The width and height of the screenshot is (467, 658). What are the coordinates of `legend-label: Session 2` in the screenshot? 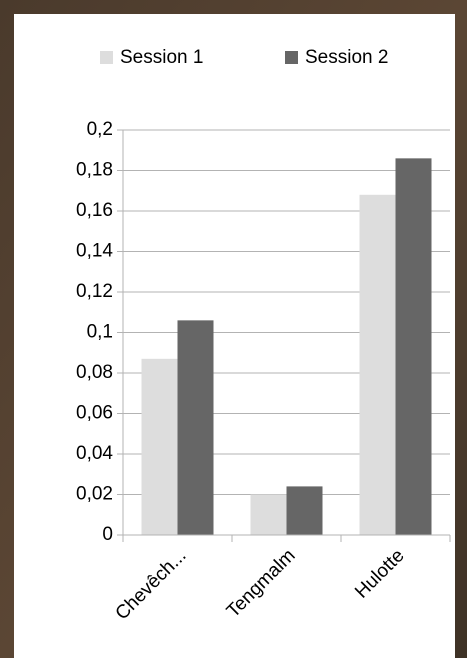 It's located at (346, 57).